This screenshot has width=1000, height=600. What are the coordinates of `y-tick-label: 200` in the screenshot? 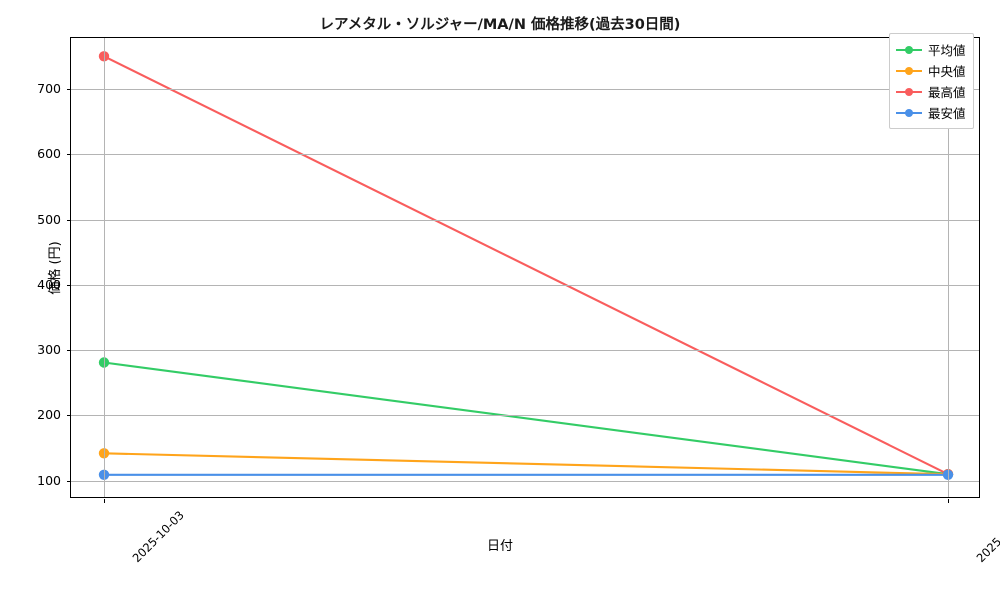 It's located at (49, 415).